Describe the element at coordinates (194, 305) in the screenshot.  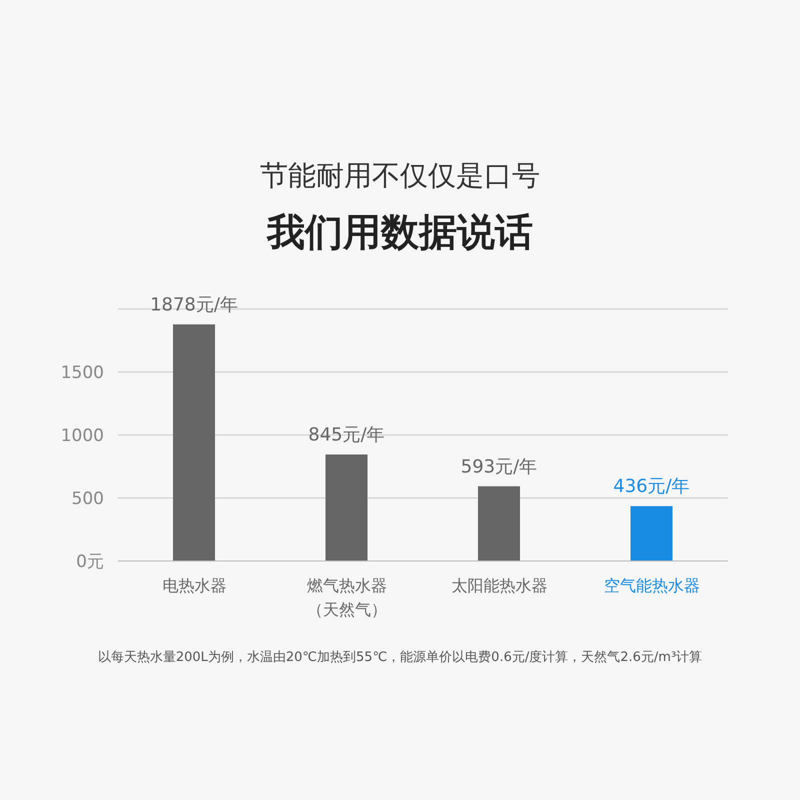
I see `data-label: 1878元/年` at that location.